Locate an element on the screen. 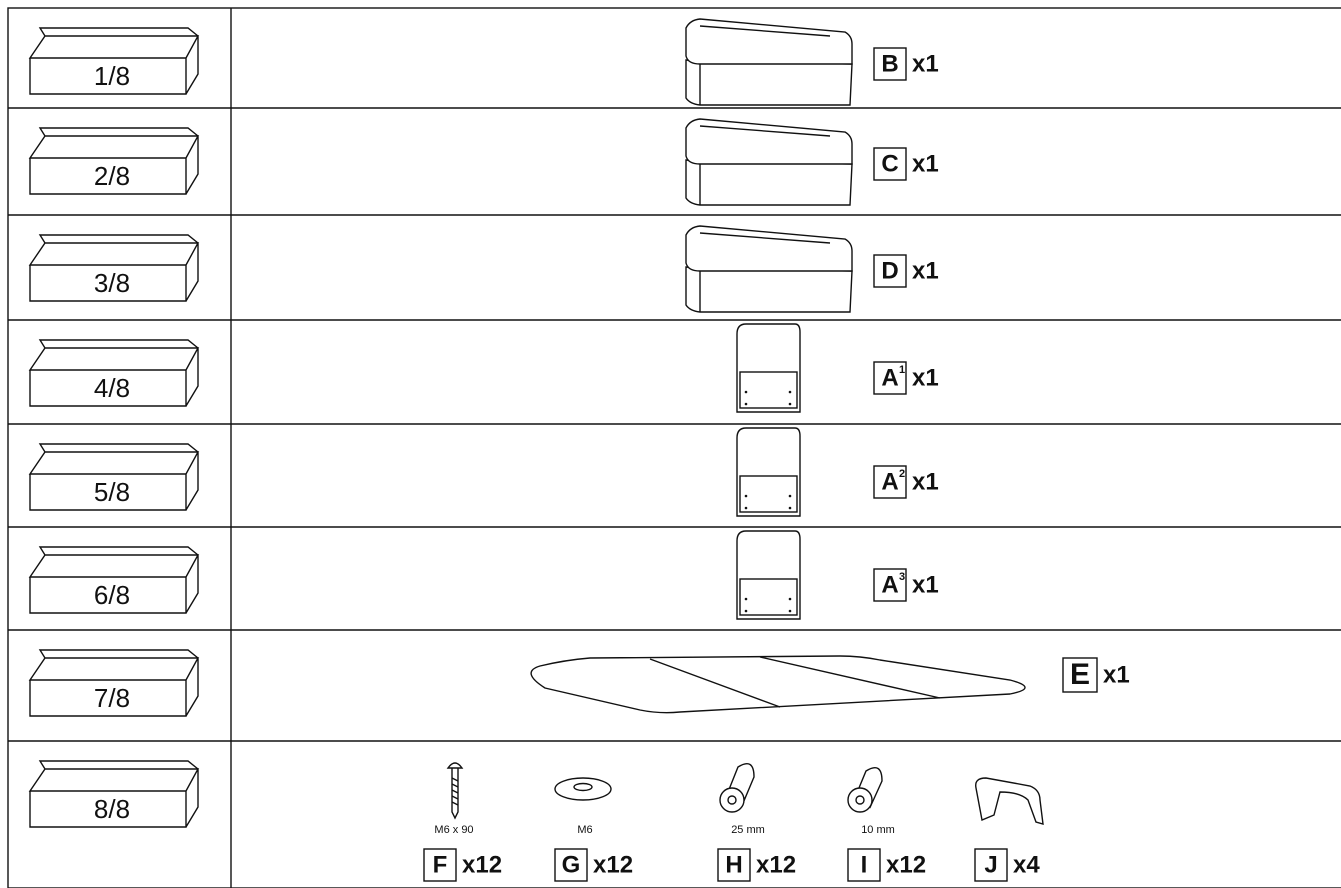 The image size is (1341, 888). part-letter: B is located at coordinates (889, 63).